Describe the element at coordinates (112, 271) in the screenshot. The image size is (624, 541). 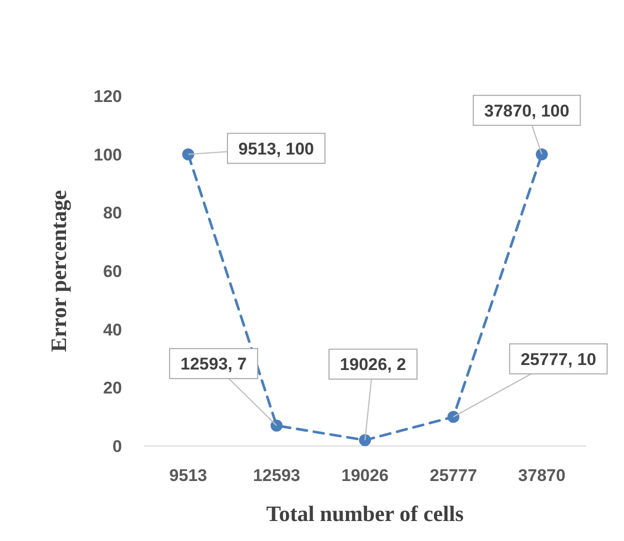
I see `y-tick-label: 60` at that location.